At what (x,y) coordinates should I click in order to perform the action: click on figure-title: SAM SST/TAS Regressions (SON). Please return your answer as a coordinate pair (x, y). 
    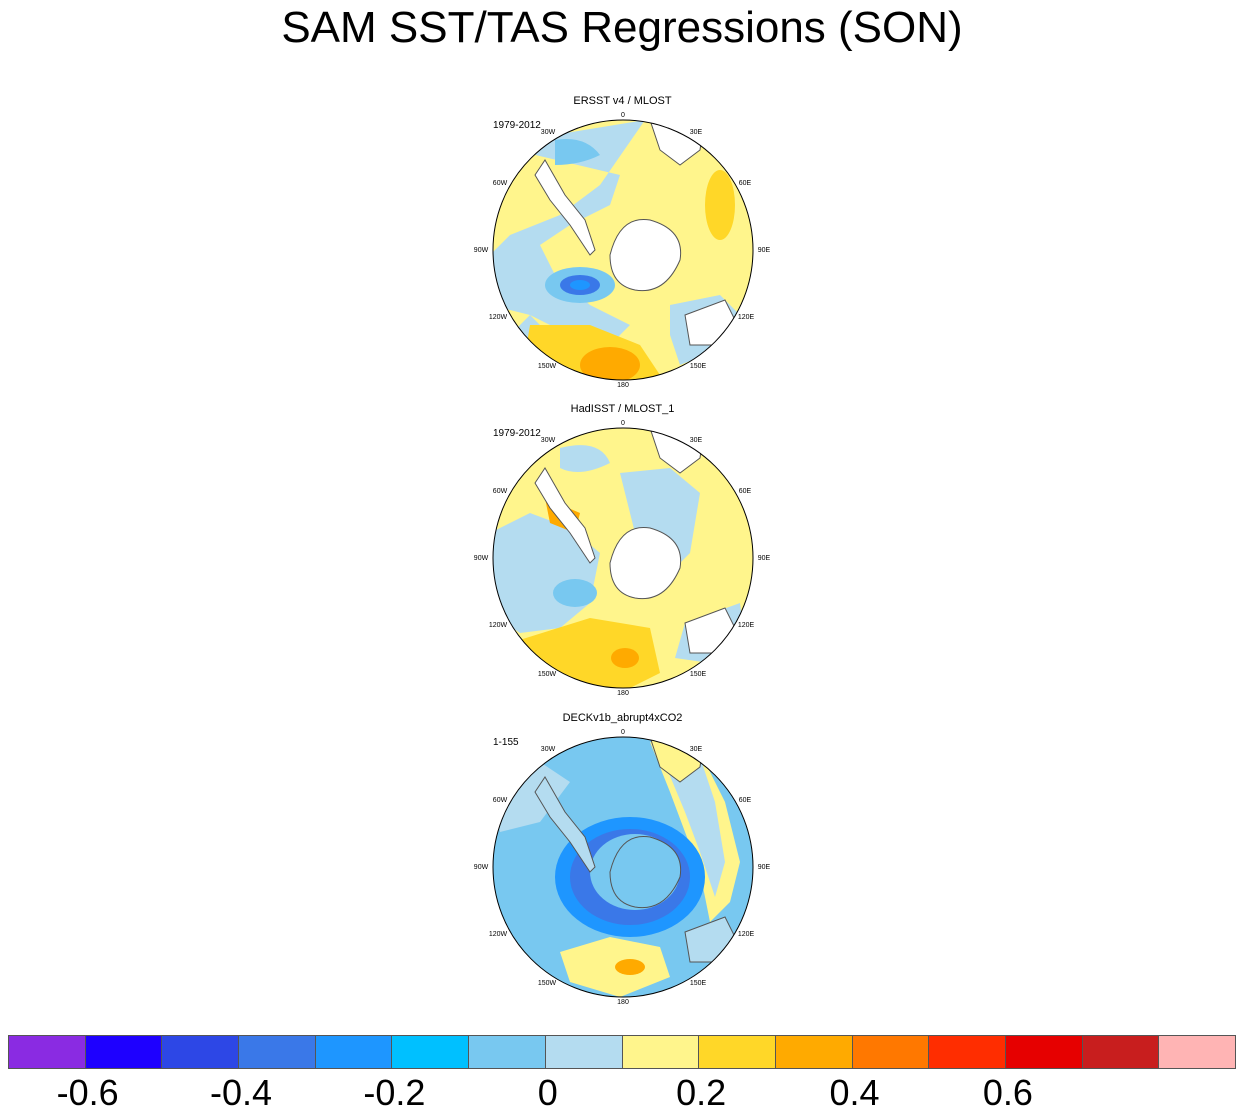
    Looking at the image, I should click on (622, 27).